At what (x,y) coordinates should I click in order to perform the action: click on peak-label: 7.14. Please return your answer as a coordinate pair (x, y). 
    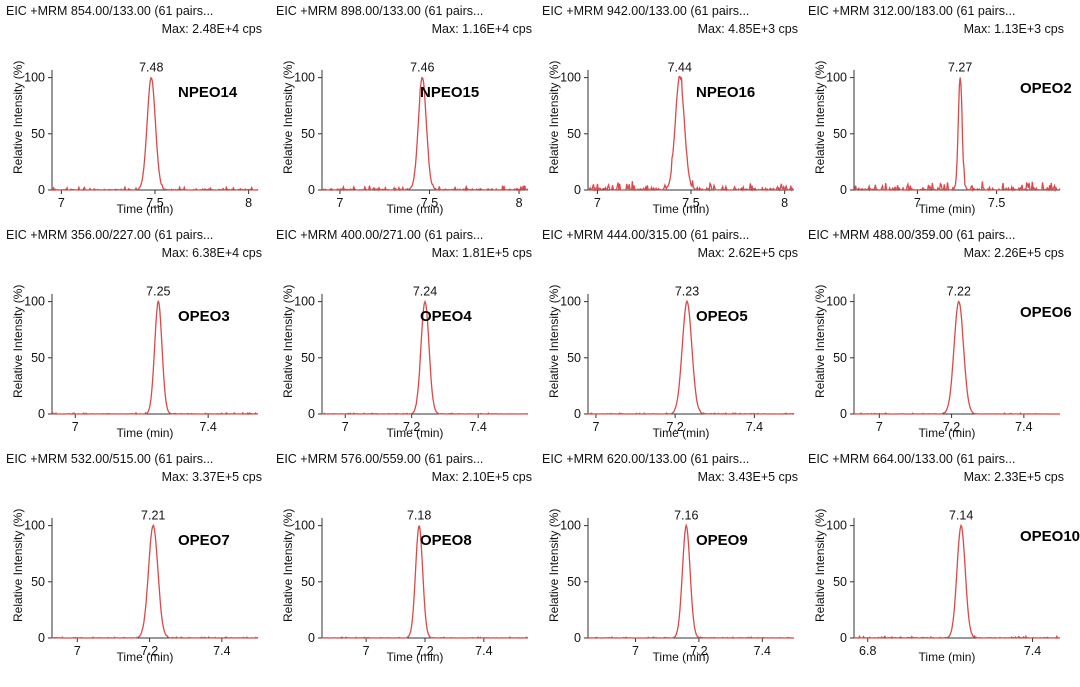
    Looking at the image, I should click on (961, 516).